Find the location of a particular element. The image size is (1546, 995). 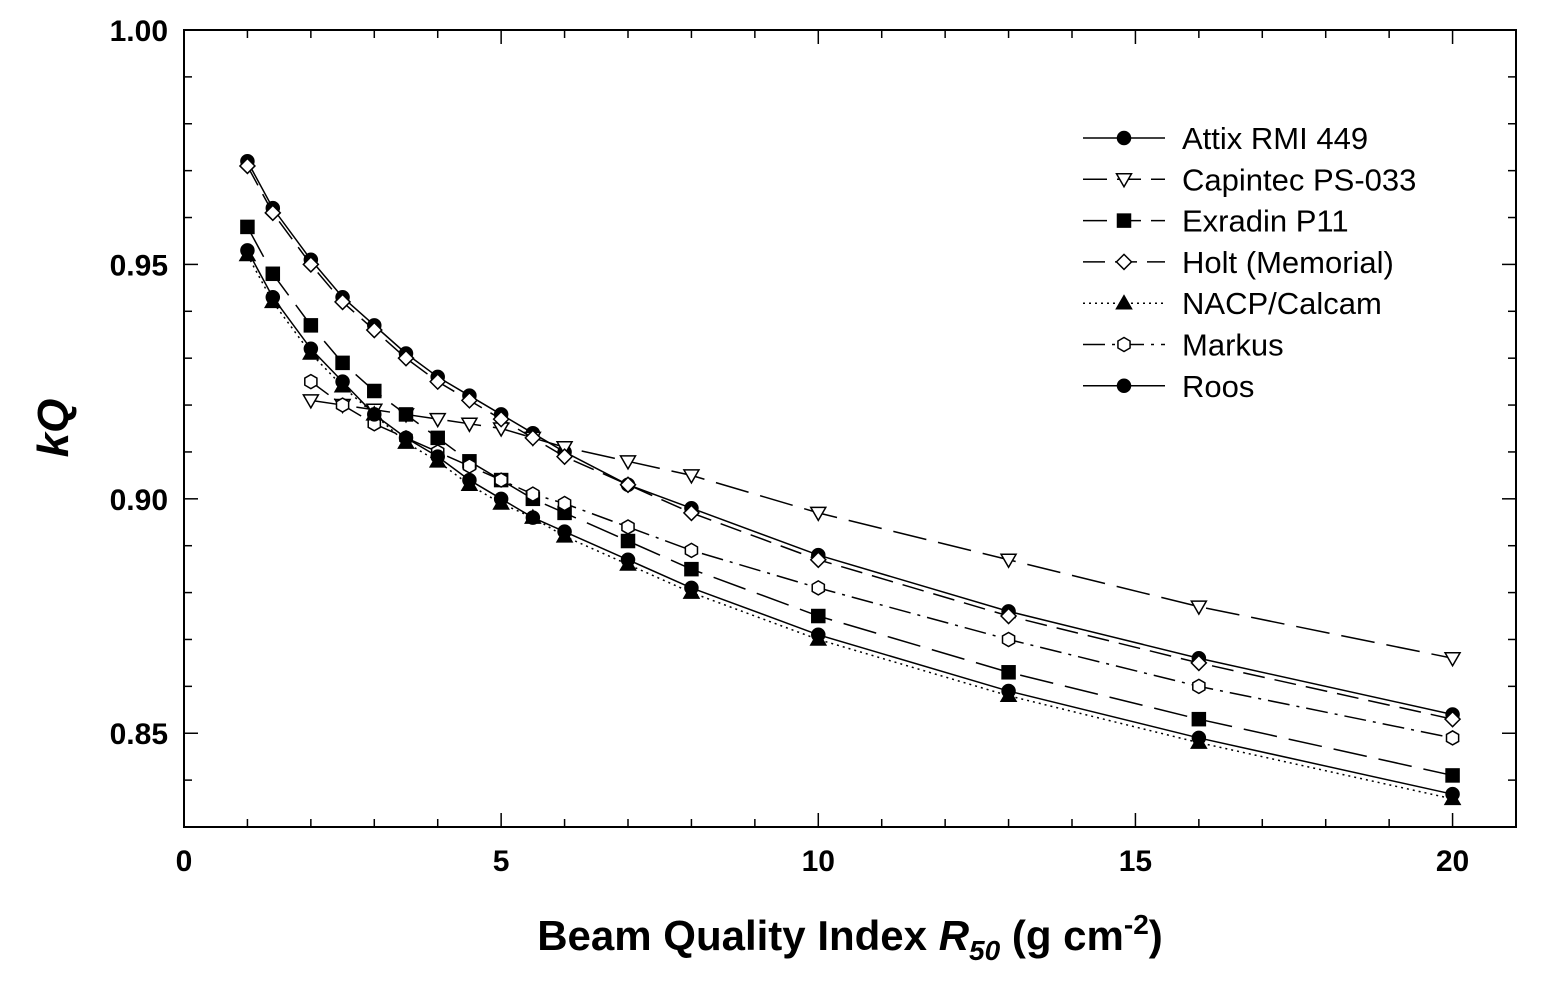

y-tick-label: 0.90 is located at coordinates (139, 500).